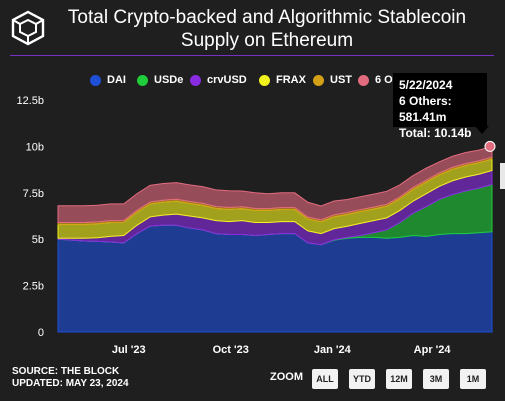 The width and height of the screenshot is (505, 401). What do you see at coordinates (227, 80) in the screenshot?
I see `legend-label: crvUSD` at bounding box center [227, 80].